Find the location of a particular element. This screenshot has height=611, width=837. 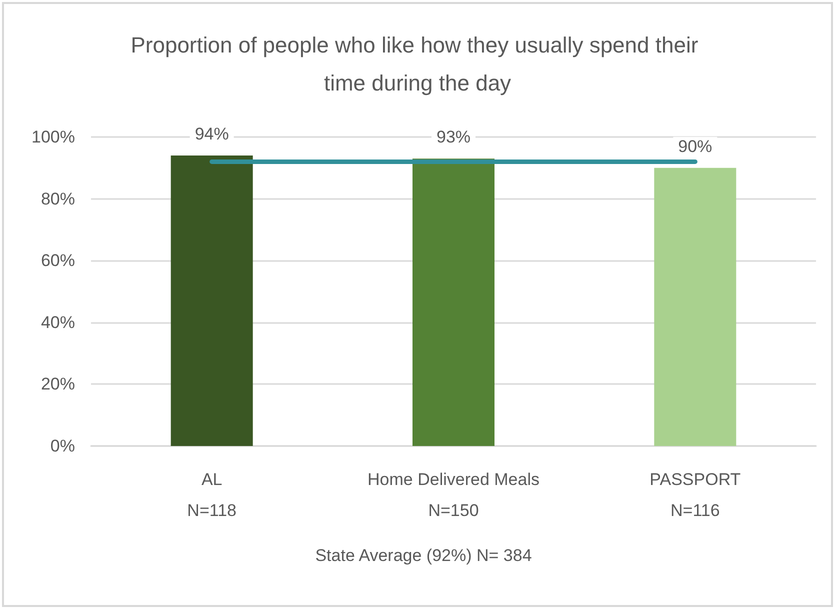

y-tick-label: 100% is located at coordinates (53, 137).